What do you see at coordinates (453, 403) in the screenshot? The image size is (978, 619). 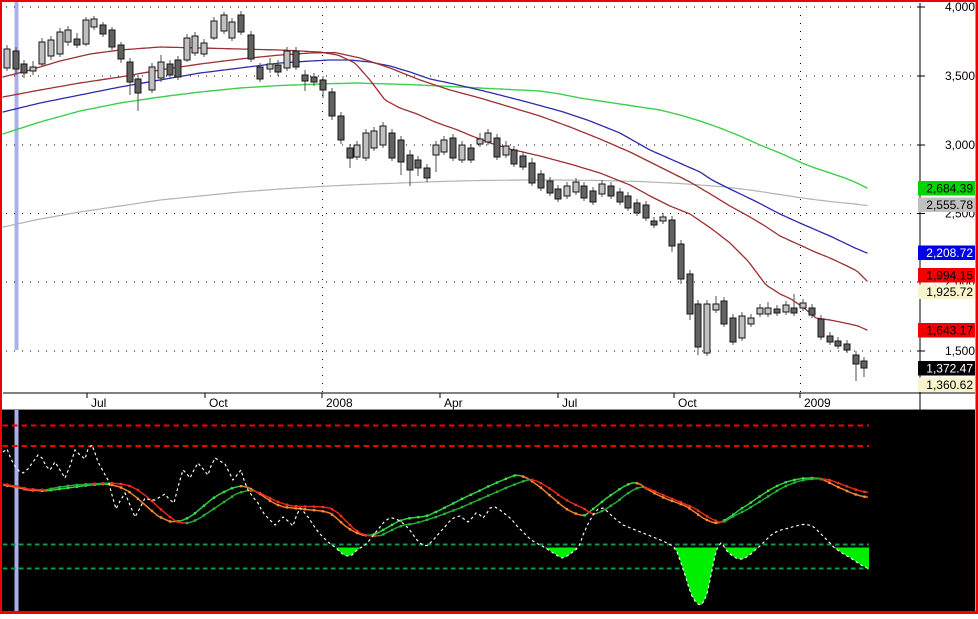 I see `svg-text: Apr` at bounding box center [453, 403].